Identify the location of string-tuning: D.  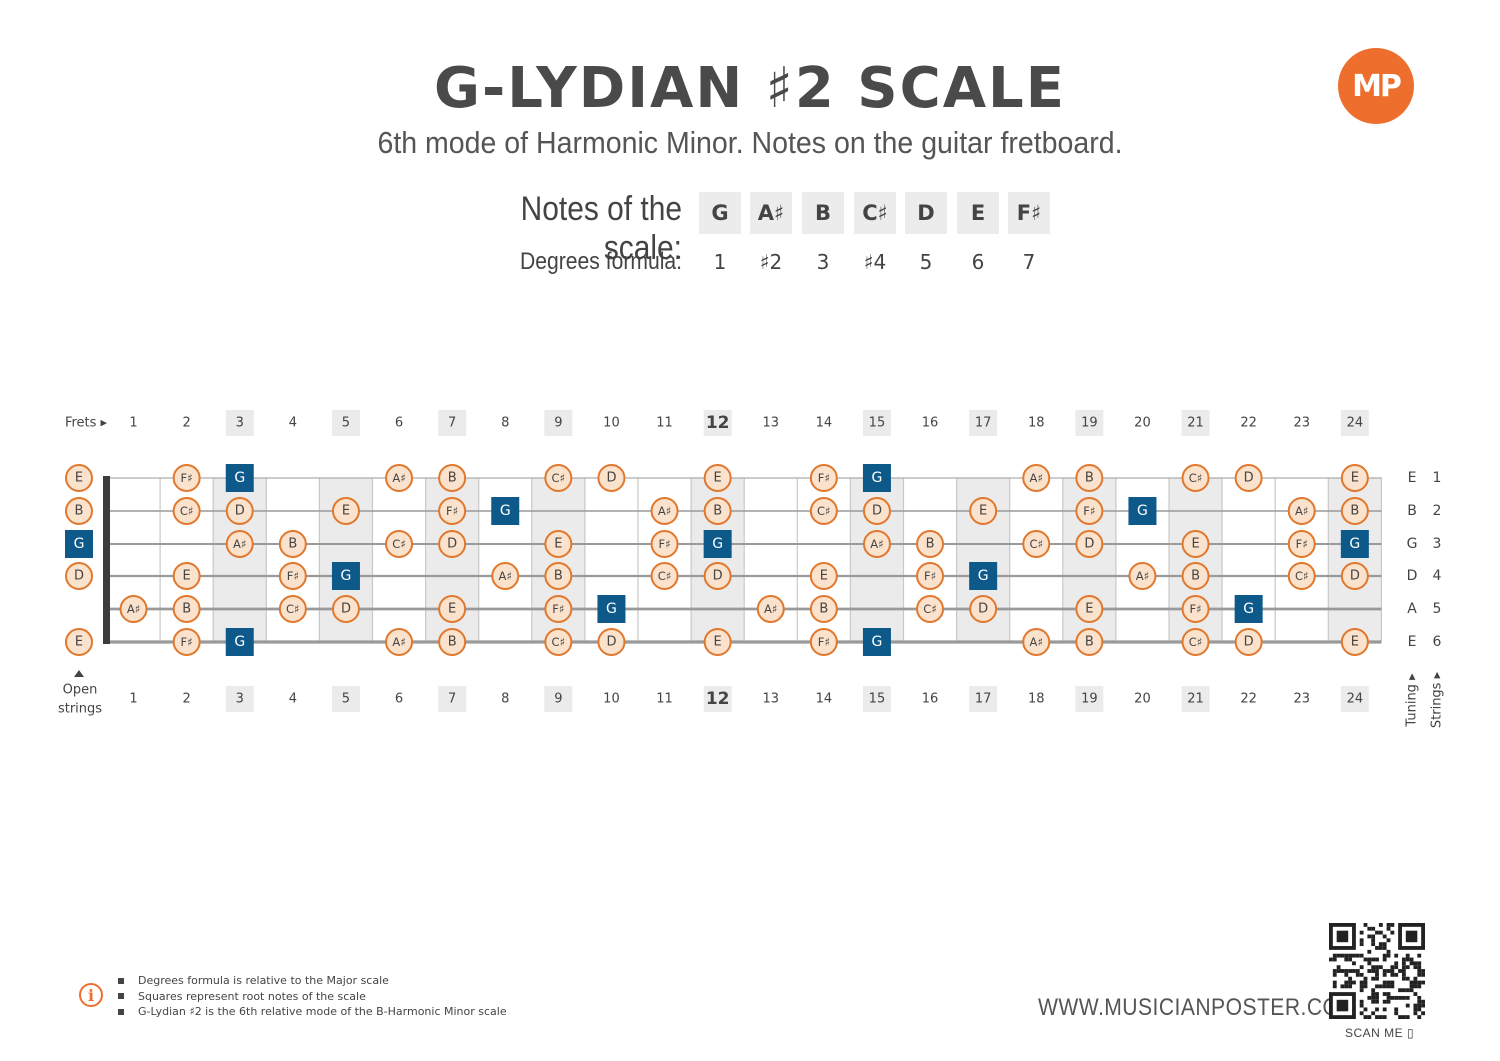
(1412, 576).